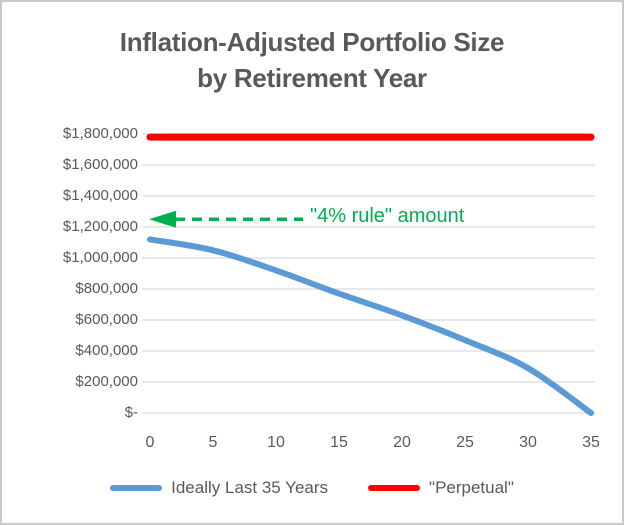  What do you see at coordinates (276, 442) in the screenshot?
I see `x-tick-label: 10` at bounding box center [276, 442].